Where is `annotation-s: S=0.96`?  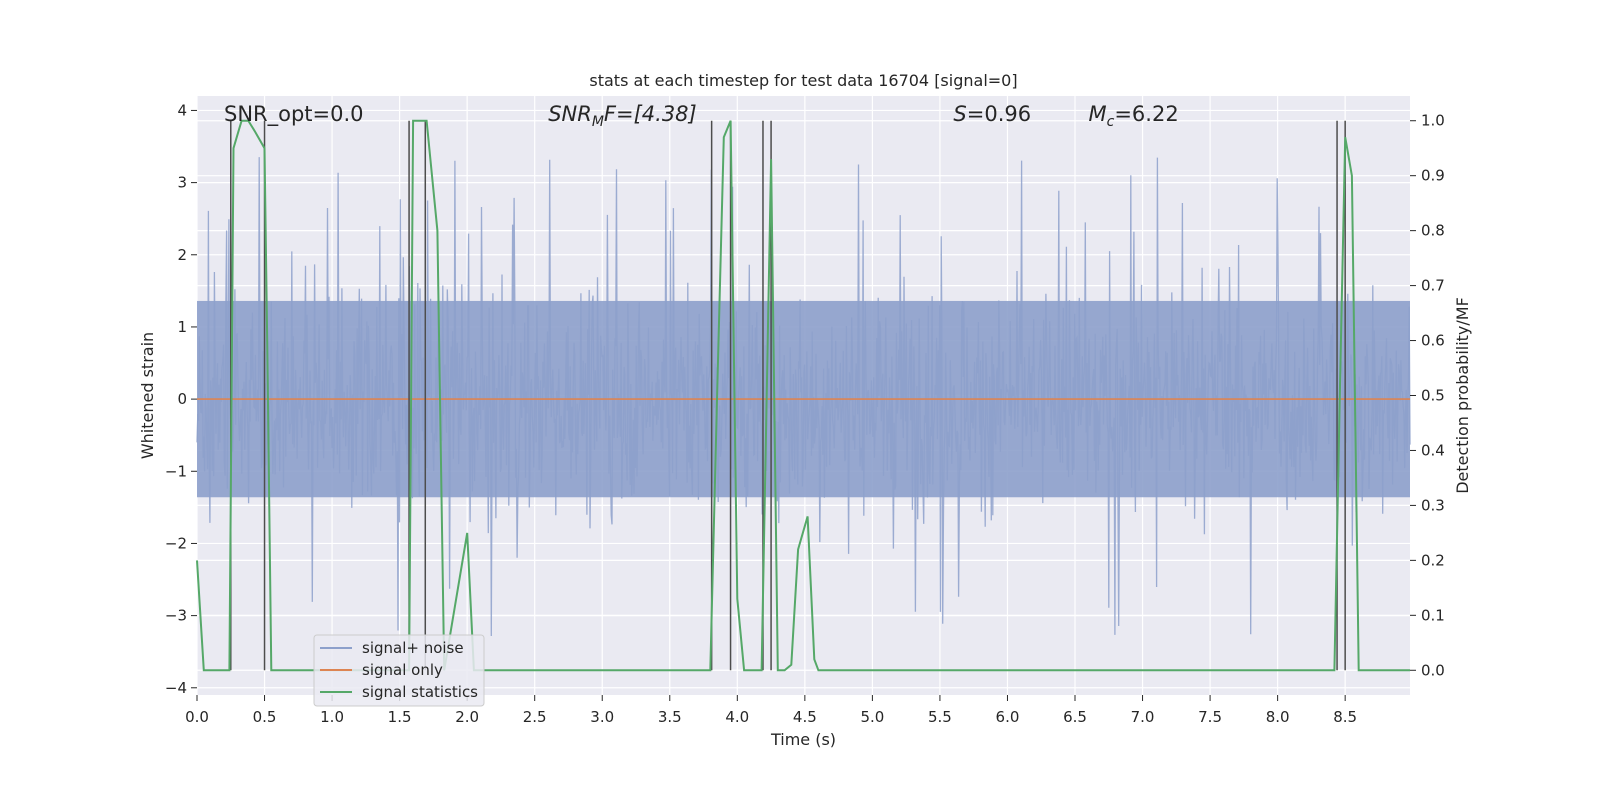 annotation-s: S=0.96 is located at coordinates (992, 114).